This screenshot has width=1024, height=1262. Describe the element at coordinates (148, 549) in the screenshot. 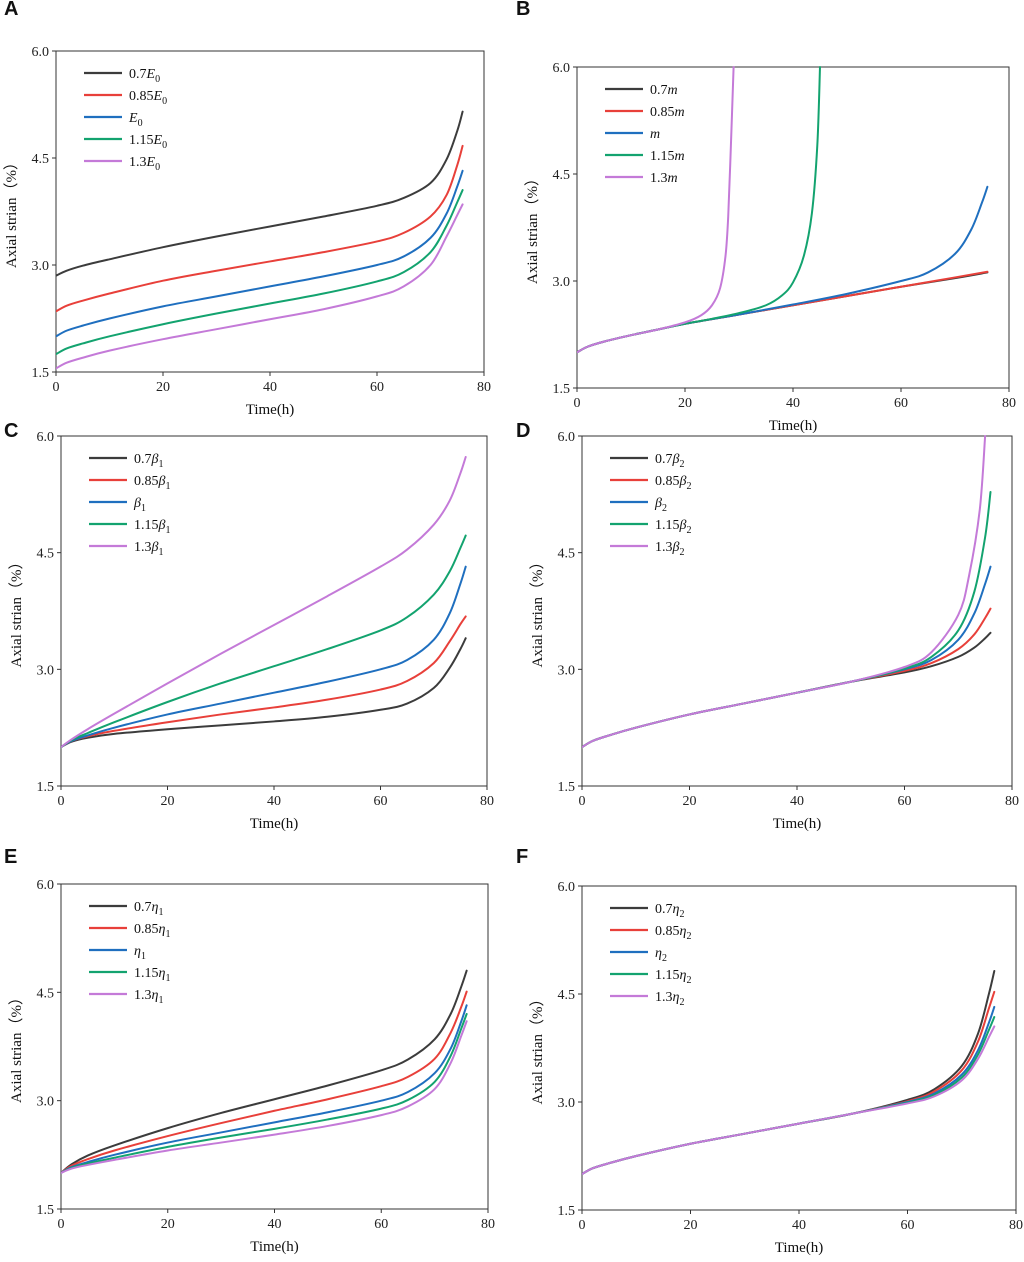

I see `legend-label: 1.3β1` at that location.